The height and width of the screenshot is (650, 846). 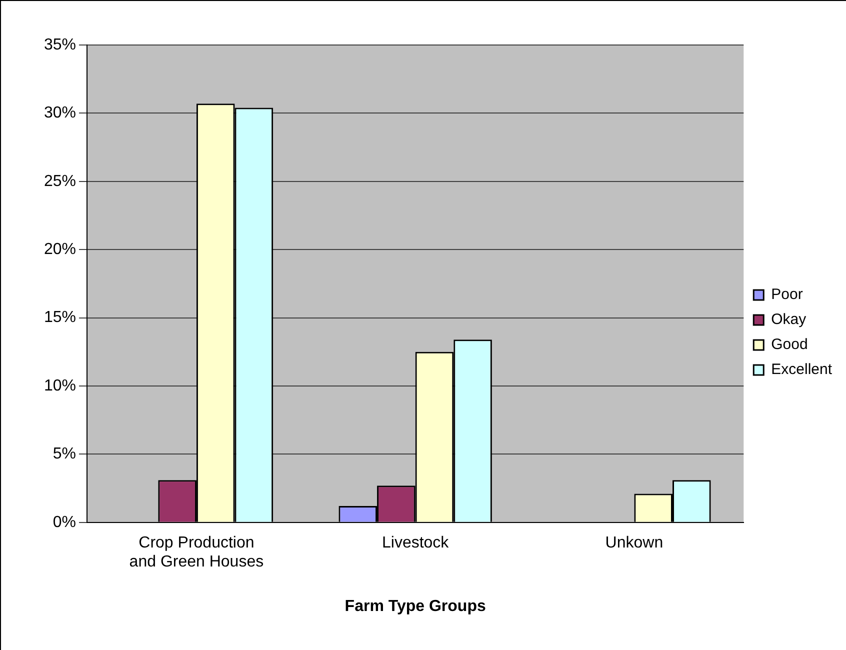 I want to click on x-axis-title: Farm Type Groups, so click(x=415, y=606).